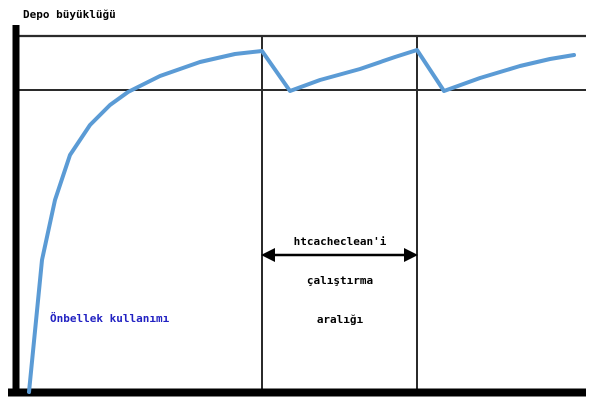 The width and height of the screenshot is (600, 406). Describe the element at coordinates (268, 255) in the screenshot. I see `interval-arrow-head-left` at that location.